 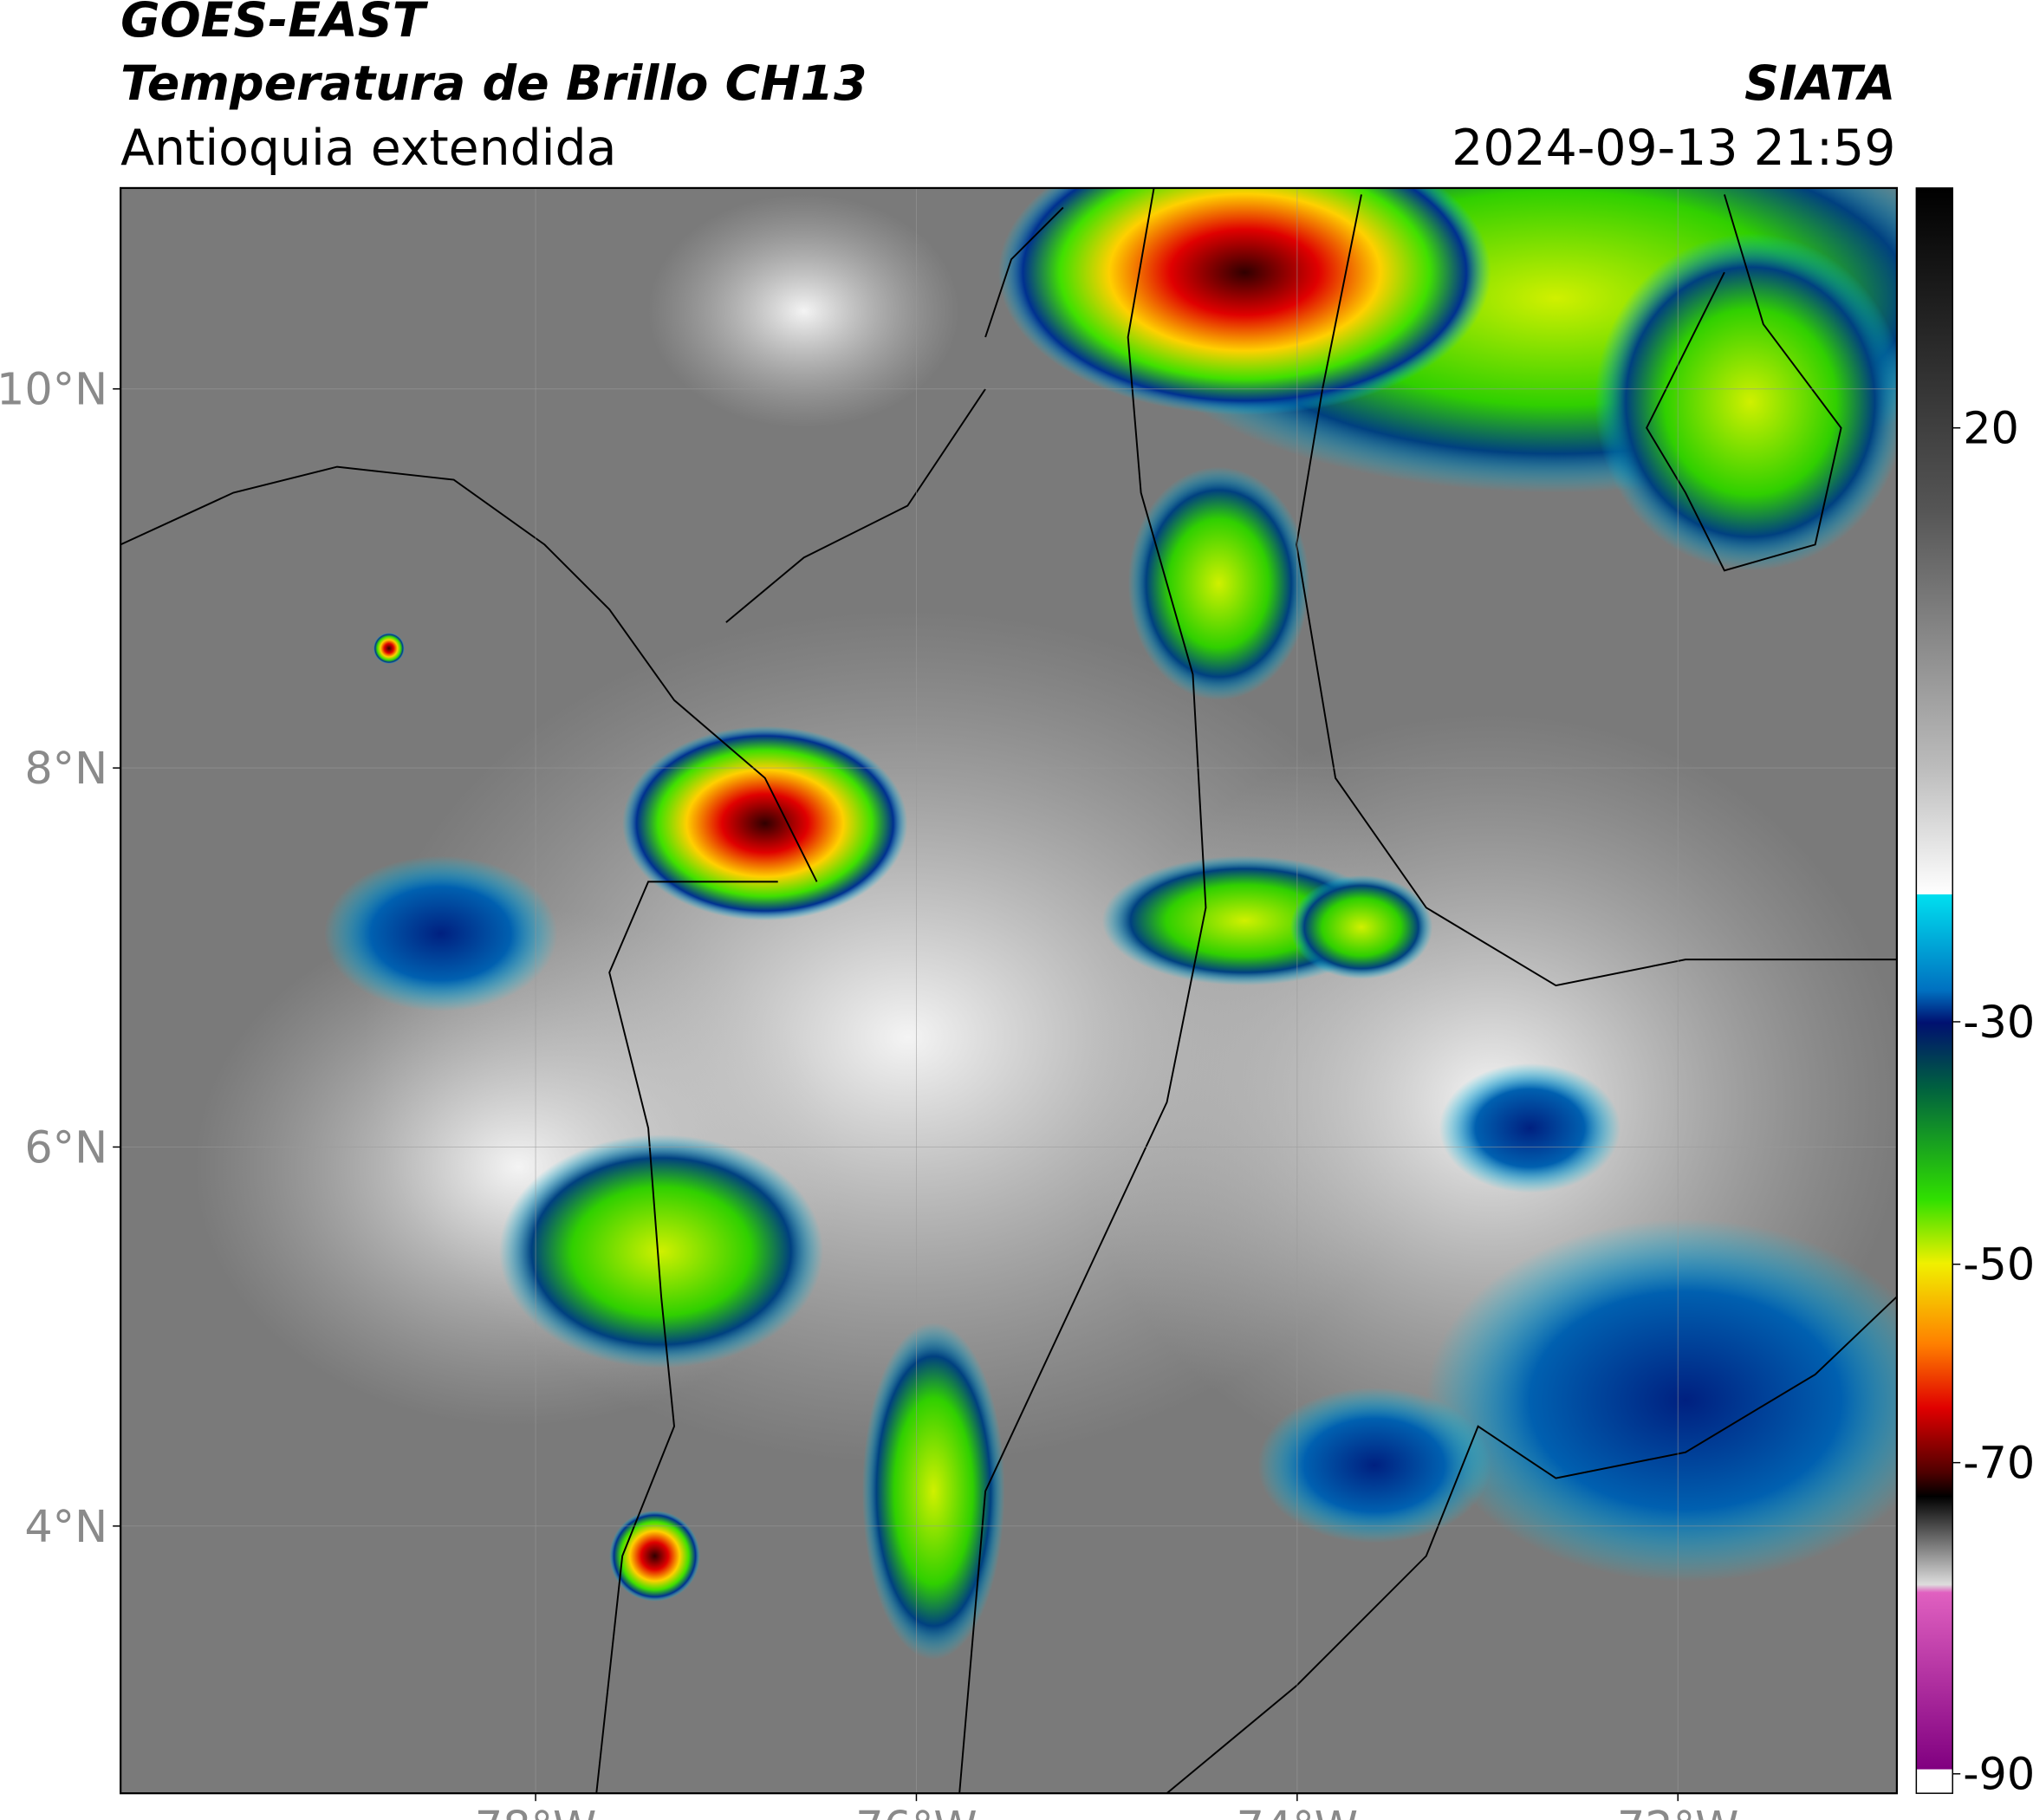 What do you see at coordinates (1998, 1774) in the screenshot?
I see `colorbar-tick-label: -90` at bounding box center [1998, 1774].